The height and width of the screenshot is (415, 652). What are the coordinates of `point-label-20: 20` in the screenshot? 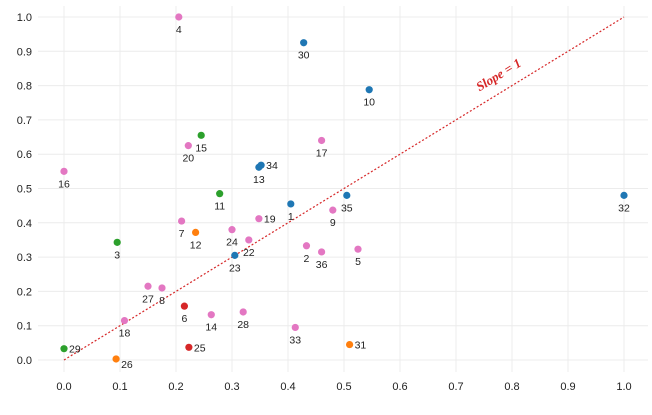 It's located at (188, 159).